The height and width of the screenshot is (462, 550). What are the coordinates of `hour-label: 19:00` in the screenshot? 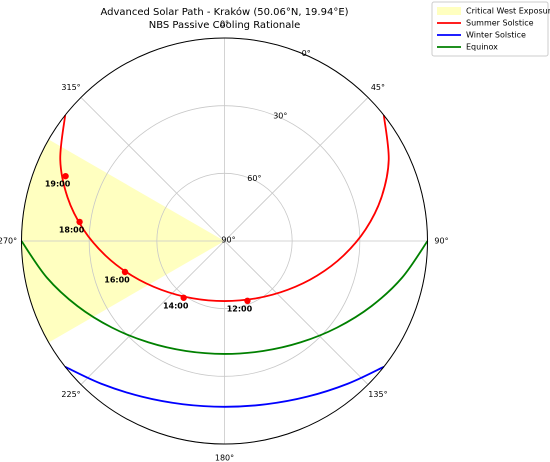 It's located at (58, 184).